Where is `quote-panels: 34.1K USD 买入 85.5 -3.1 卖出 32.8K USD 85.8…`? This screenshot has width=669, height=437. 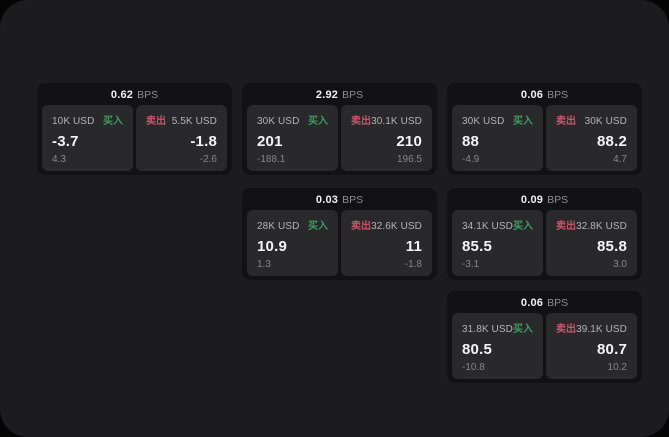
quote-panels: 34.1K USD 买入 85.5 -3.1 卖出 32.8K USD 85.8… is located at coordinates (544, 243).